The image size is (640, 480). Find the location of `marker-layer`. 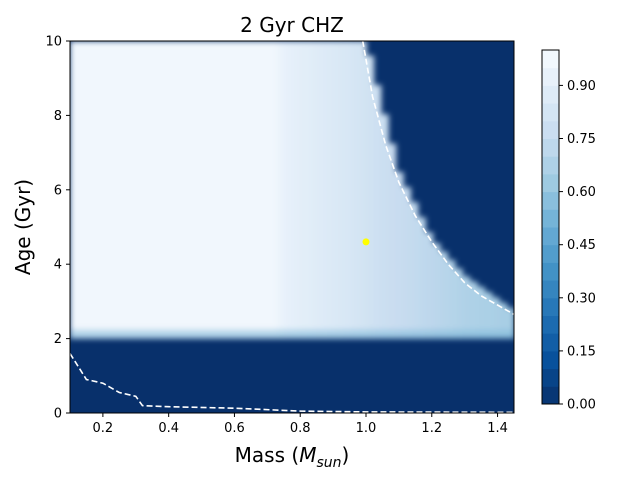

marker-layer is located at coordinates (366, 242).